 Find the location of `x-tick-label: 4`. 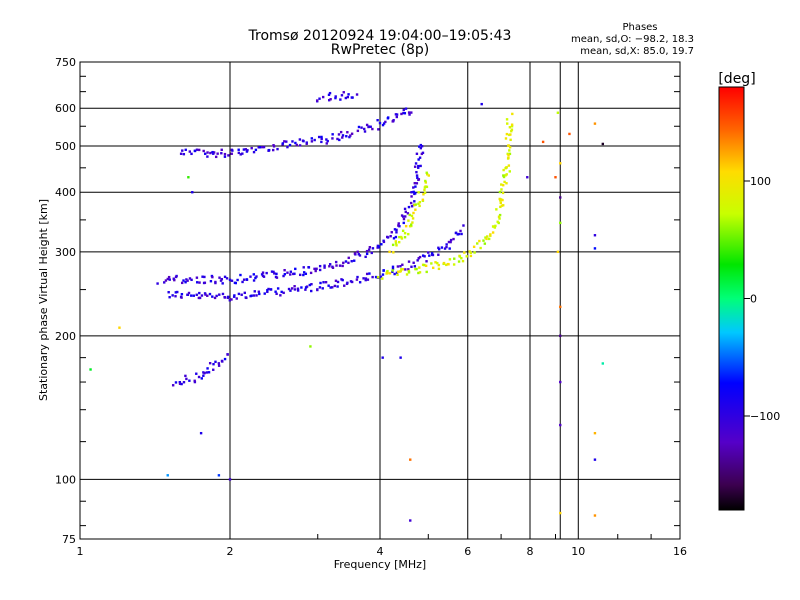

x-tick-label: 4 is located at coordinates (380, 551).